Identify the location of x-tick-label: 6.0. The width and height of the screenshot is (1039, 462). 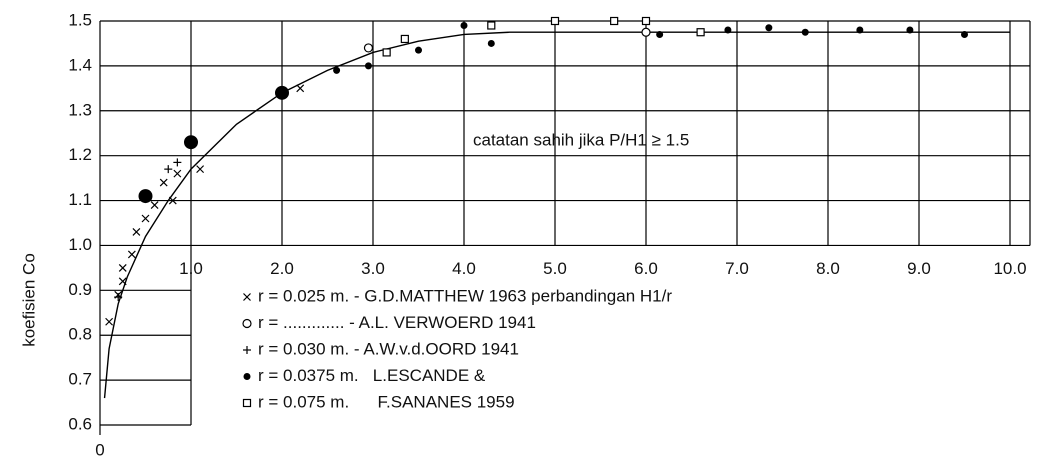
(646, 268).